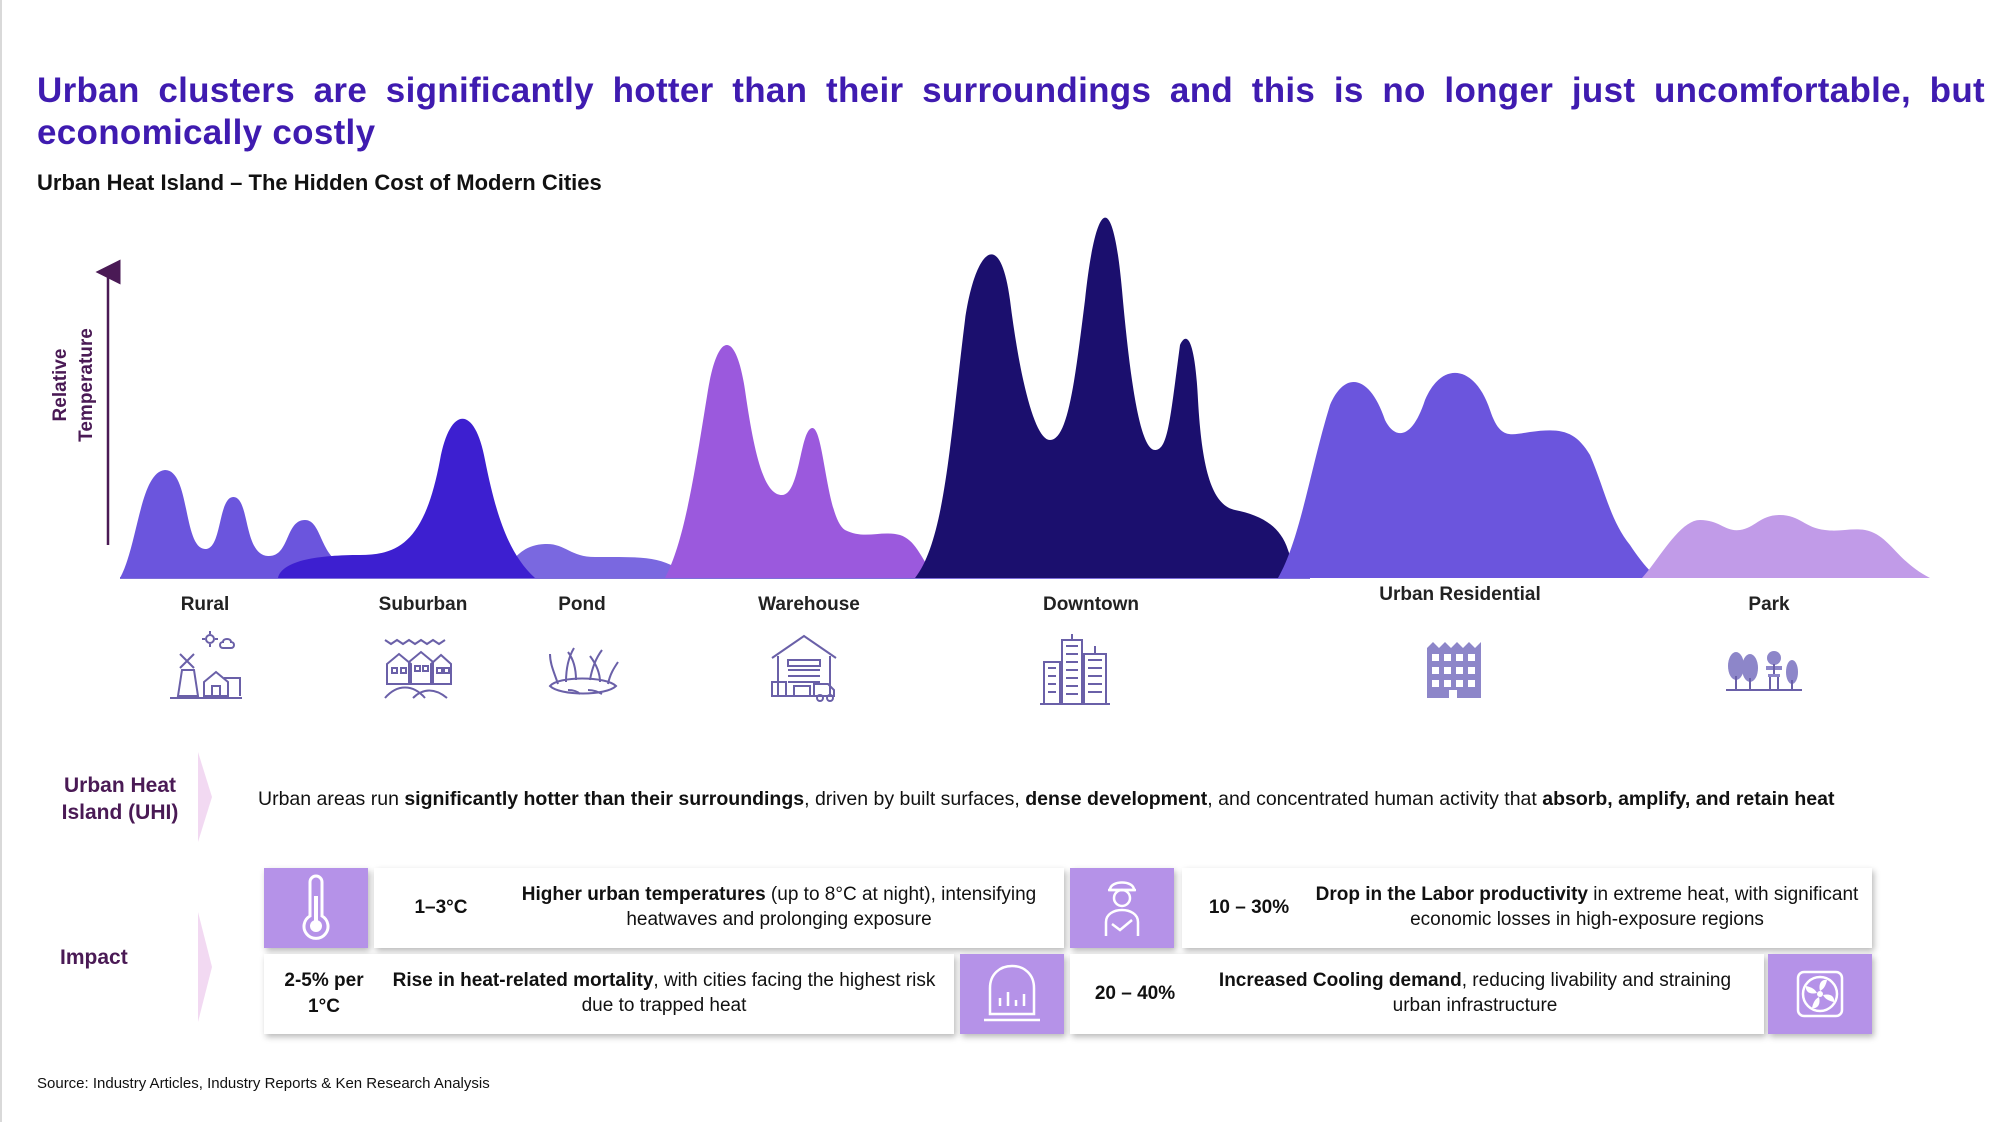 The image size is (2000, 1122). I want to click on zone-curve-warehouse, so click(800, 461).